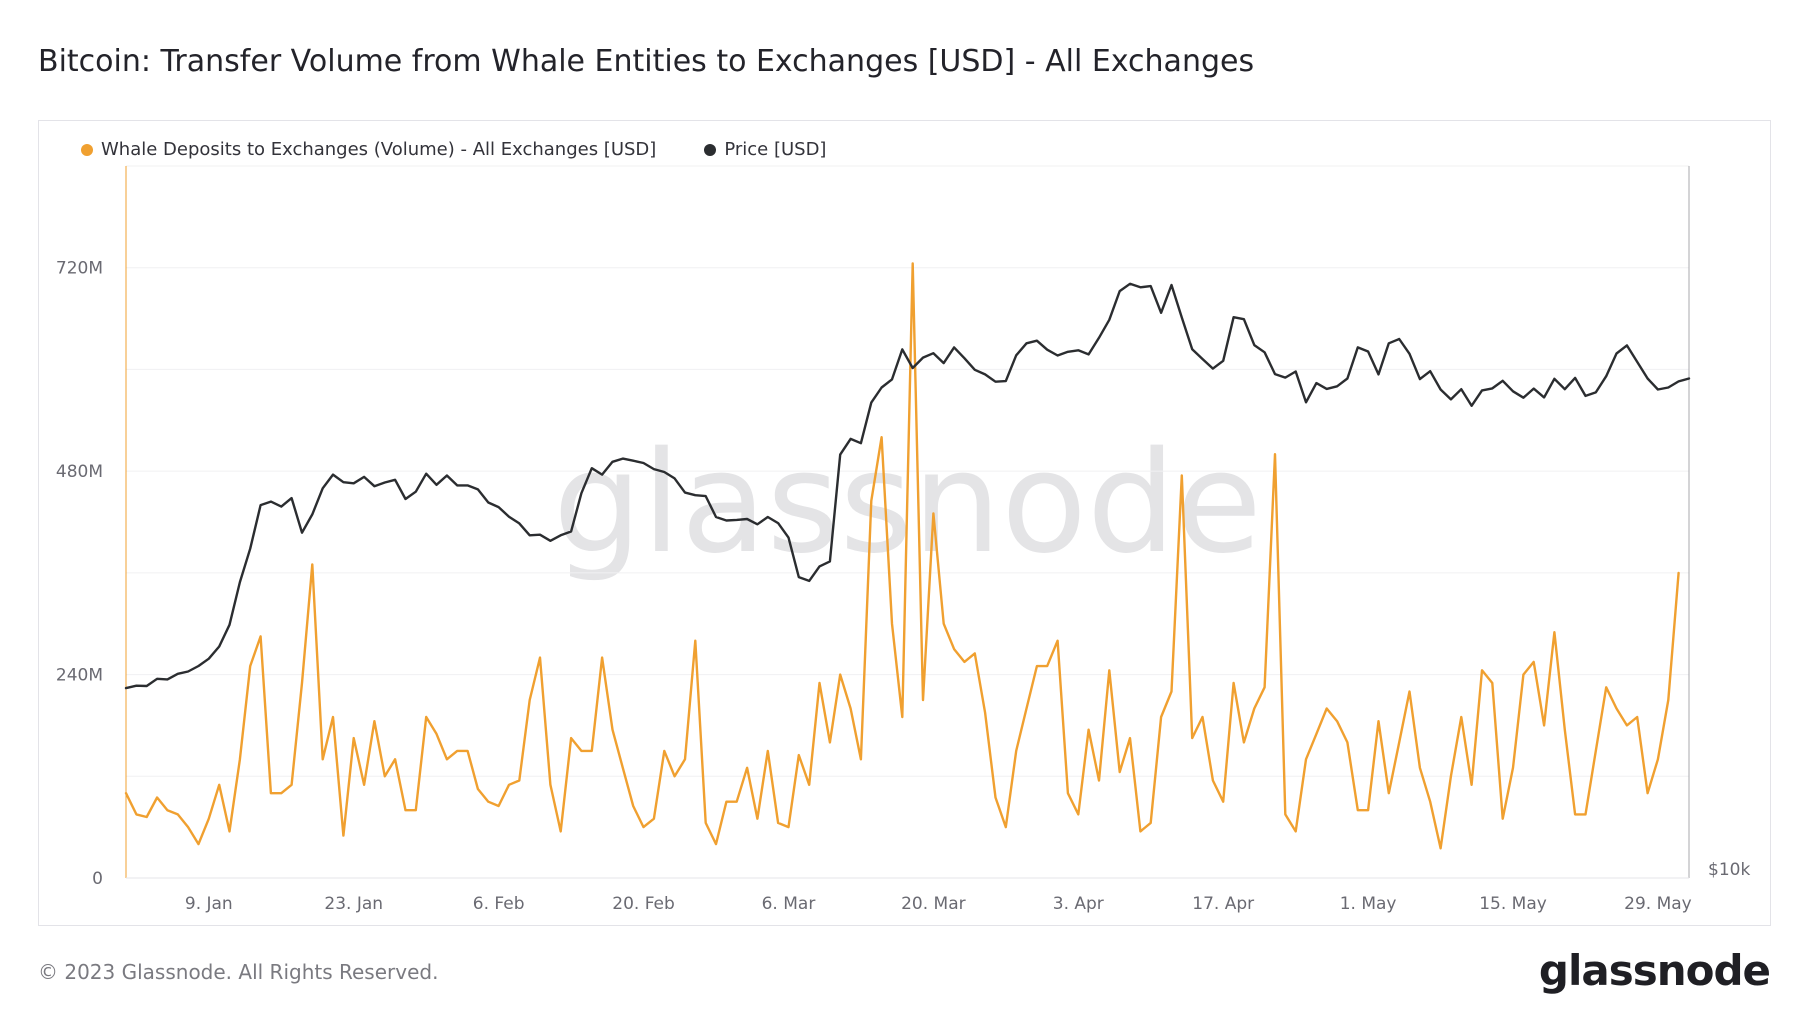  Describe the element at coordinates (789, 904) in the screenshot. I see `x-tick-label: 6. Mar` at that location.